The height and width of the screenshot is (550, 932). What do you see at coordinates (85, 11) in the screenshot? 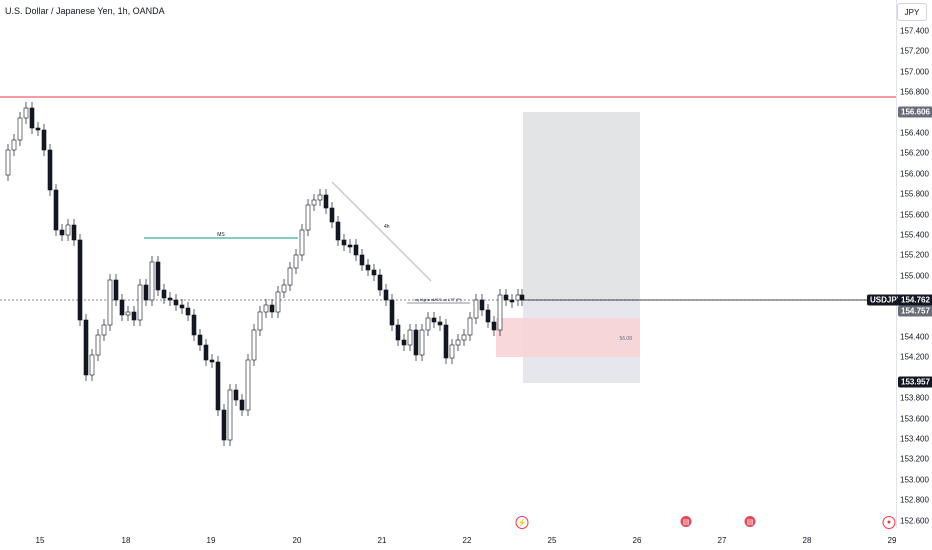
I see `symbol-title: U.S. Dollar / Japanese Yen, 1h, OANDA` at bounding box center [85, 11].